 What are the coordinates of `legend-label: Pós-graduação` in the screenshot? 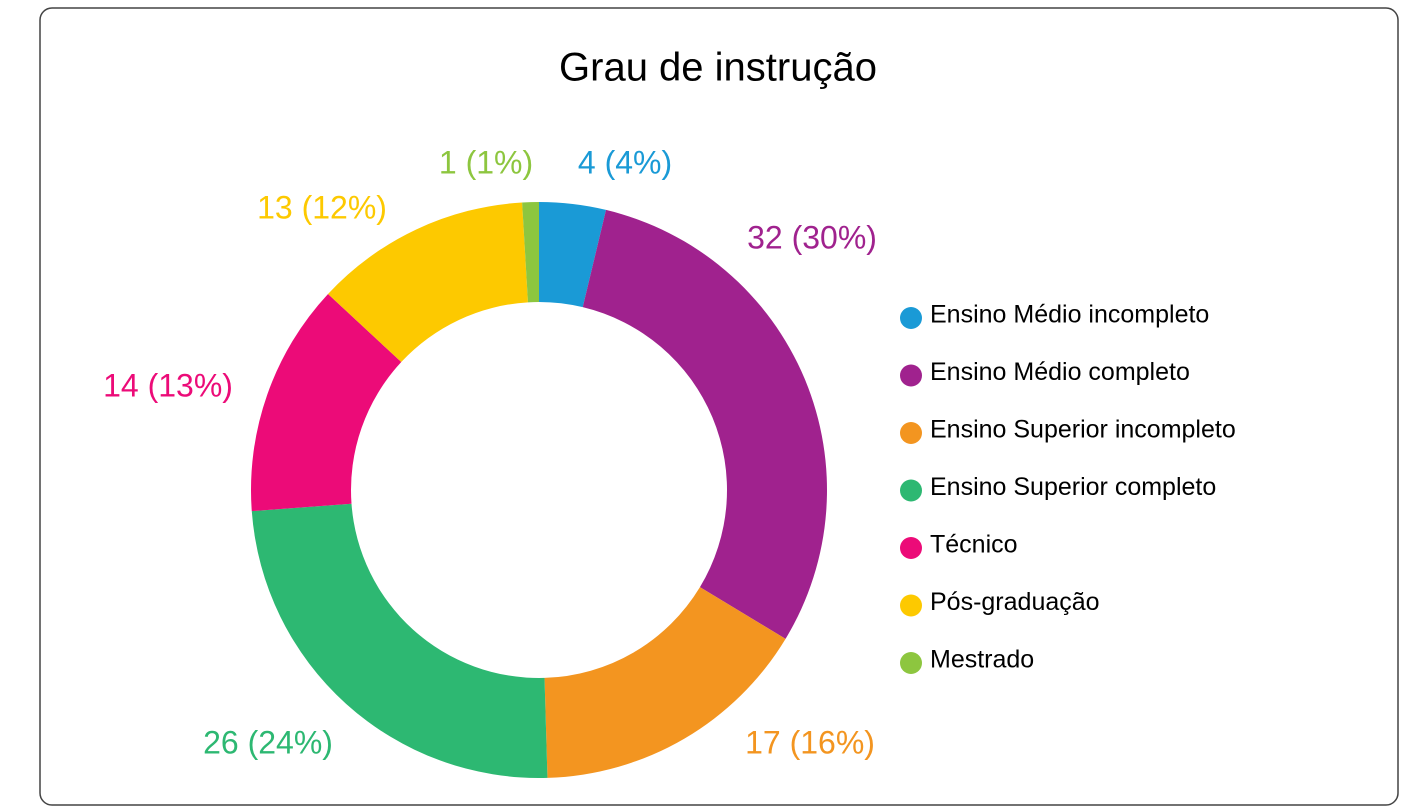 It's located at (1015, 602).